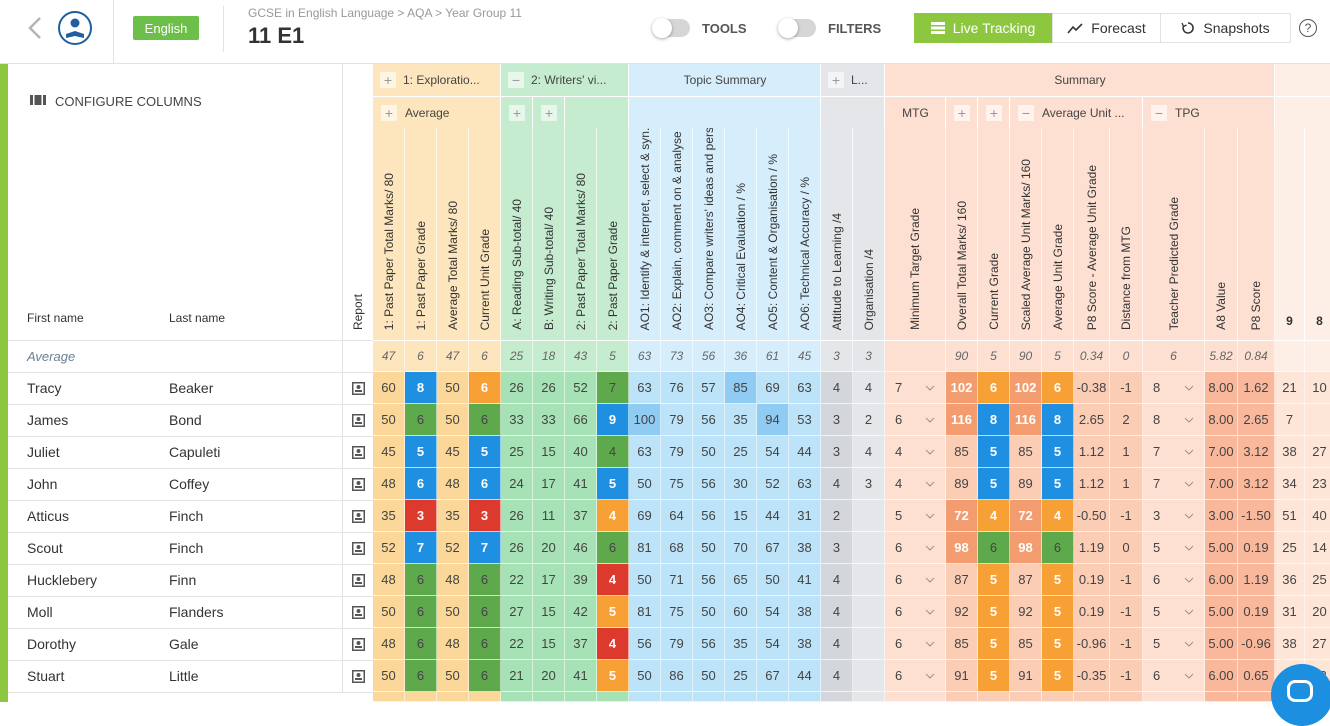  Describe the element at coordinates (994, 28) in the screenshot. I see `button-label: Live Tracking` at that location.